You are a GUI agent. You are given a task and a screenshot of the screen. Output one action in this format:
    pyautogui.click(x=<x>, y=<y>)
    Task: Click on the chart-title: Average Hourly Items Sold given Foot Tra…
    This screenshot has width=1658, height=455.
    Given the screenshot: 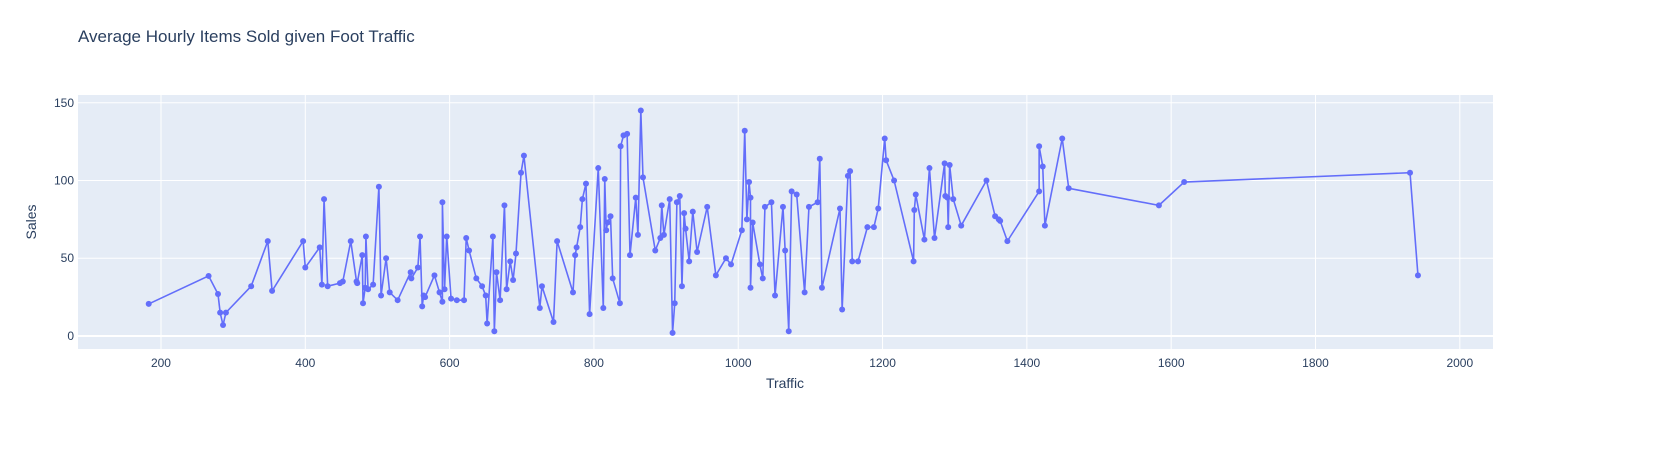 What is the action you would take?
    pyautogui.click(x=246, y=36)
    